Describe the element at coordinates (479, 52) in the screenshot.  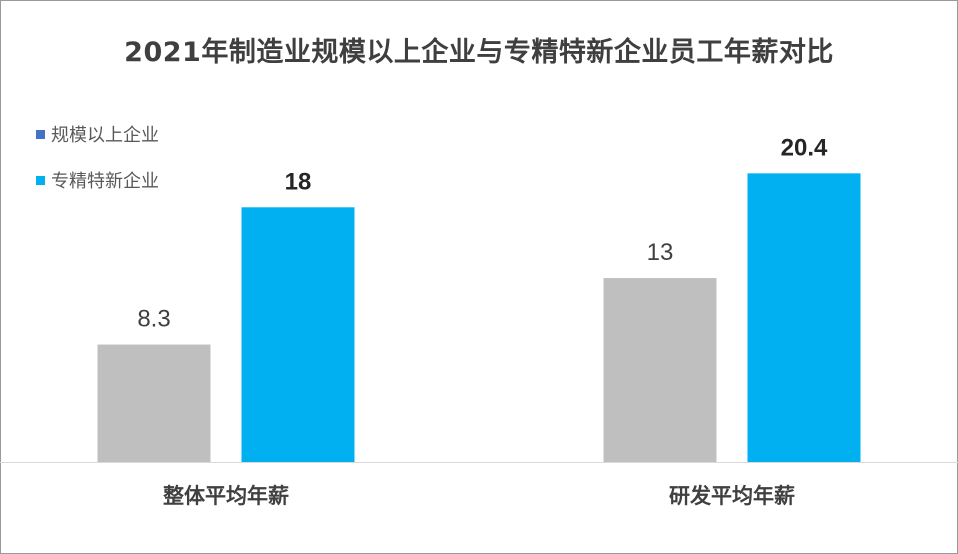
I see `chart-title: 2021年制造业规模以上企业与专精特新企业员工年薪对比` at that location.